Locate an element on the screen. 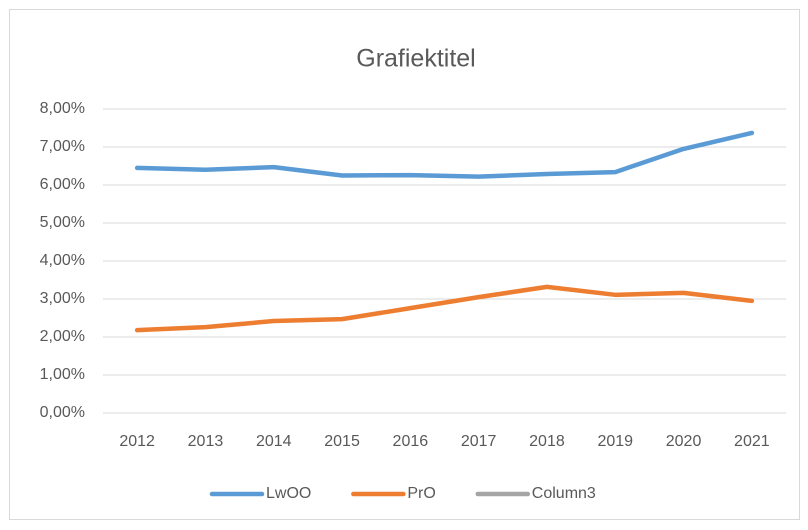 The height and width of the screenshot is (530, 808). x-tick-label: 2018 is located at coordinates (547, 441).